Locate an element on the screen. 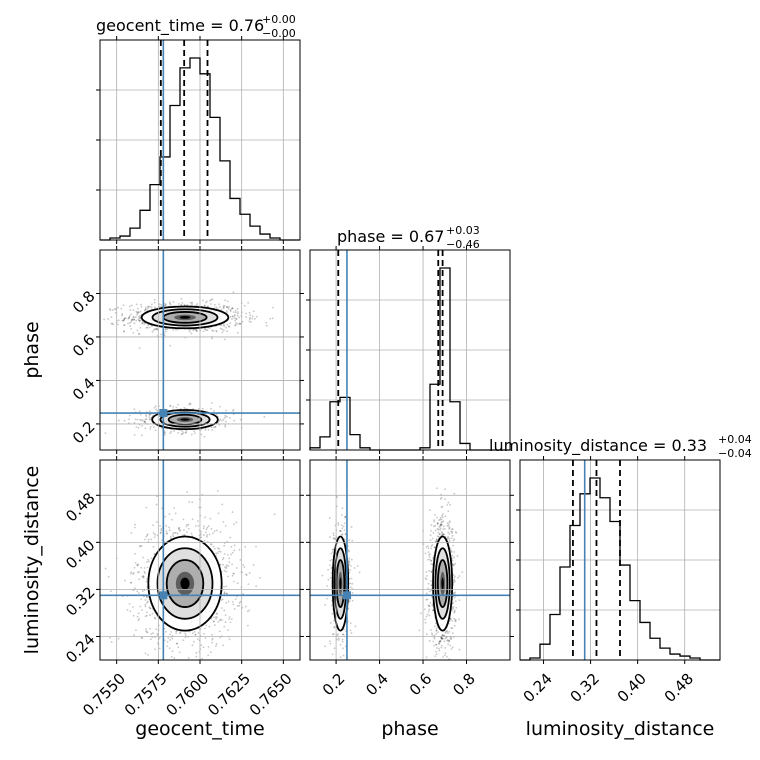  panel-hist-phase: phase = 0.67 +0.03 −0.46 is located at coordinates (408, 237).